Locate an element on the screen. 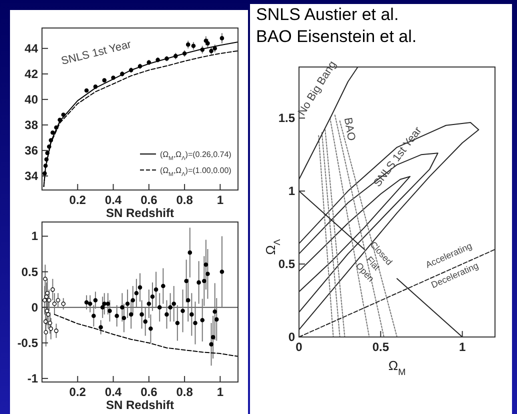  x-tick-label: 0.5 is located at coordinates (381, 347).